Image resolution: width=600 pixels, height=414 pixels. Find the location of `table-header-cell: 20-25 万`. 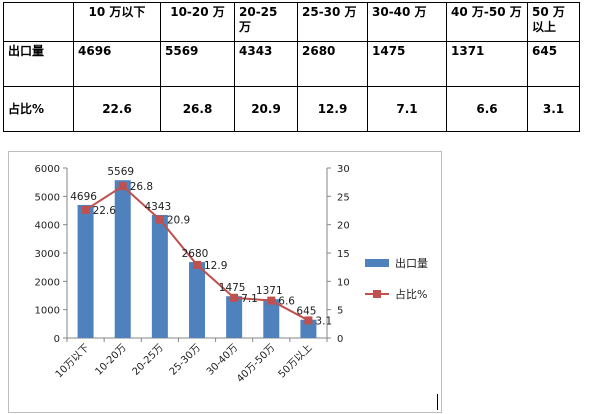

table-header-cell: 20-25 万 is located at coordinates (266, 22).